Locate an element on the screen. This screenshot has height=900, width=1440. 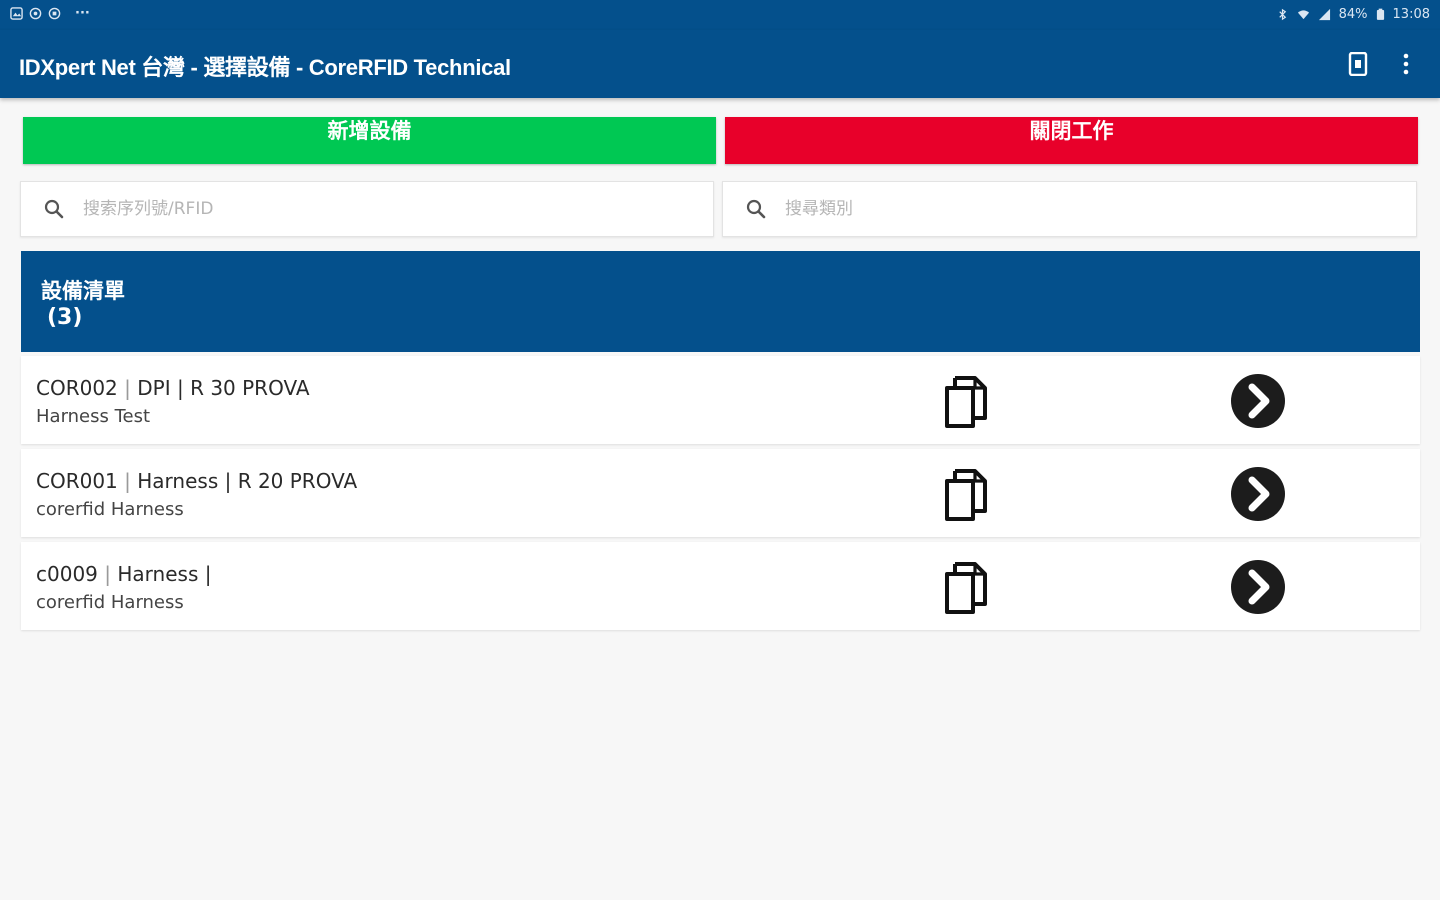
serial-search-box is located at coordinates (367, 209).